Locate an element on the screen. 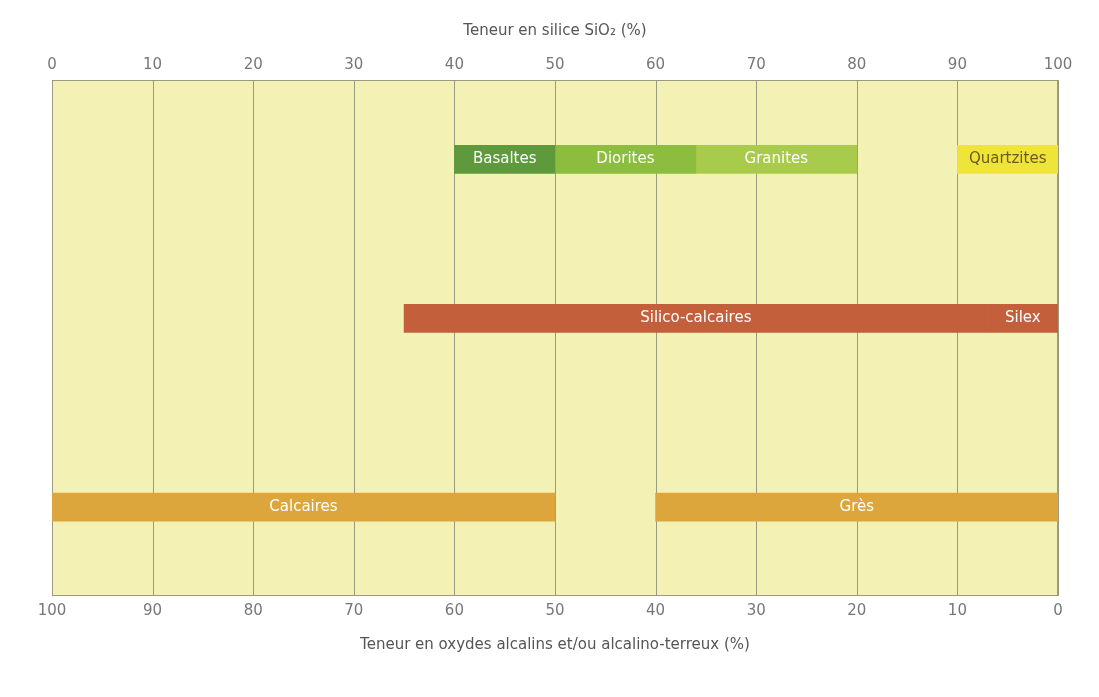 This screenshot has height=697, width=1099. series-label: Basaltes is located at coordinates (504, 158).